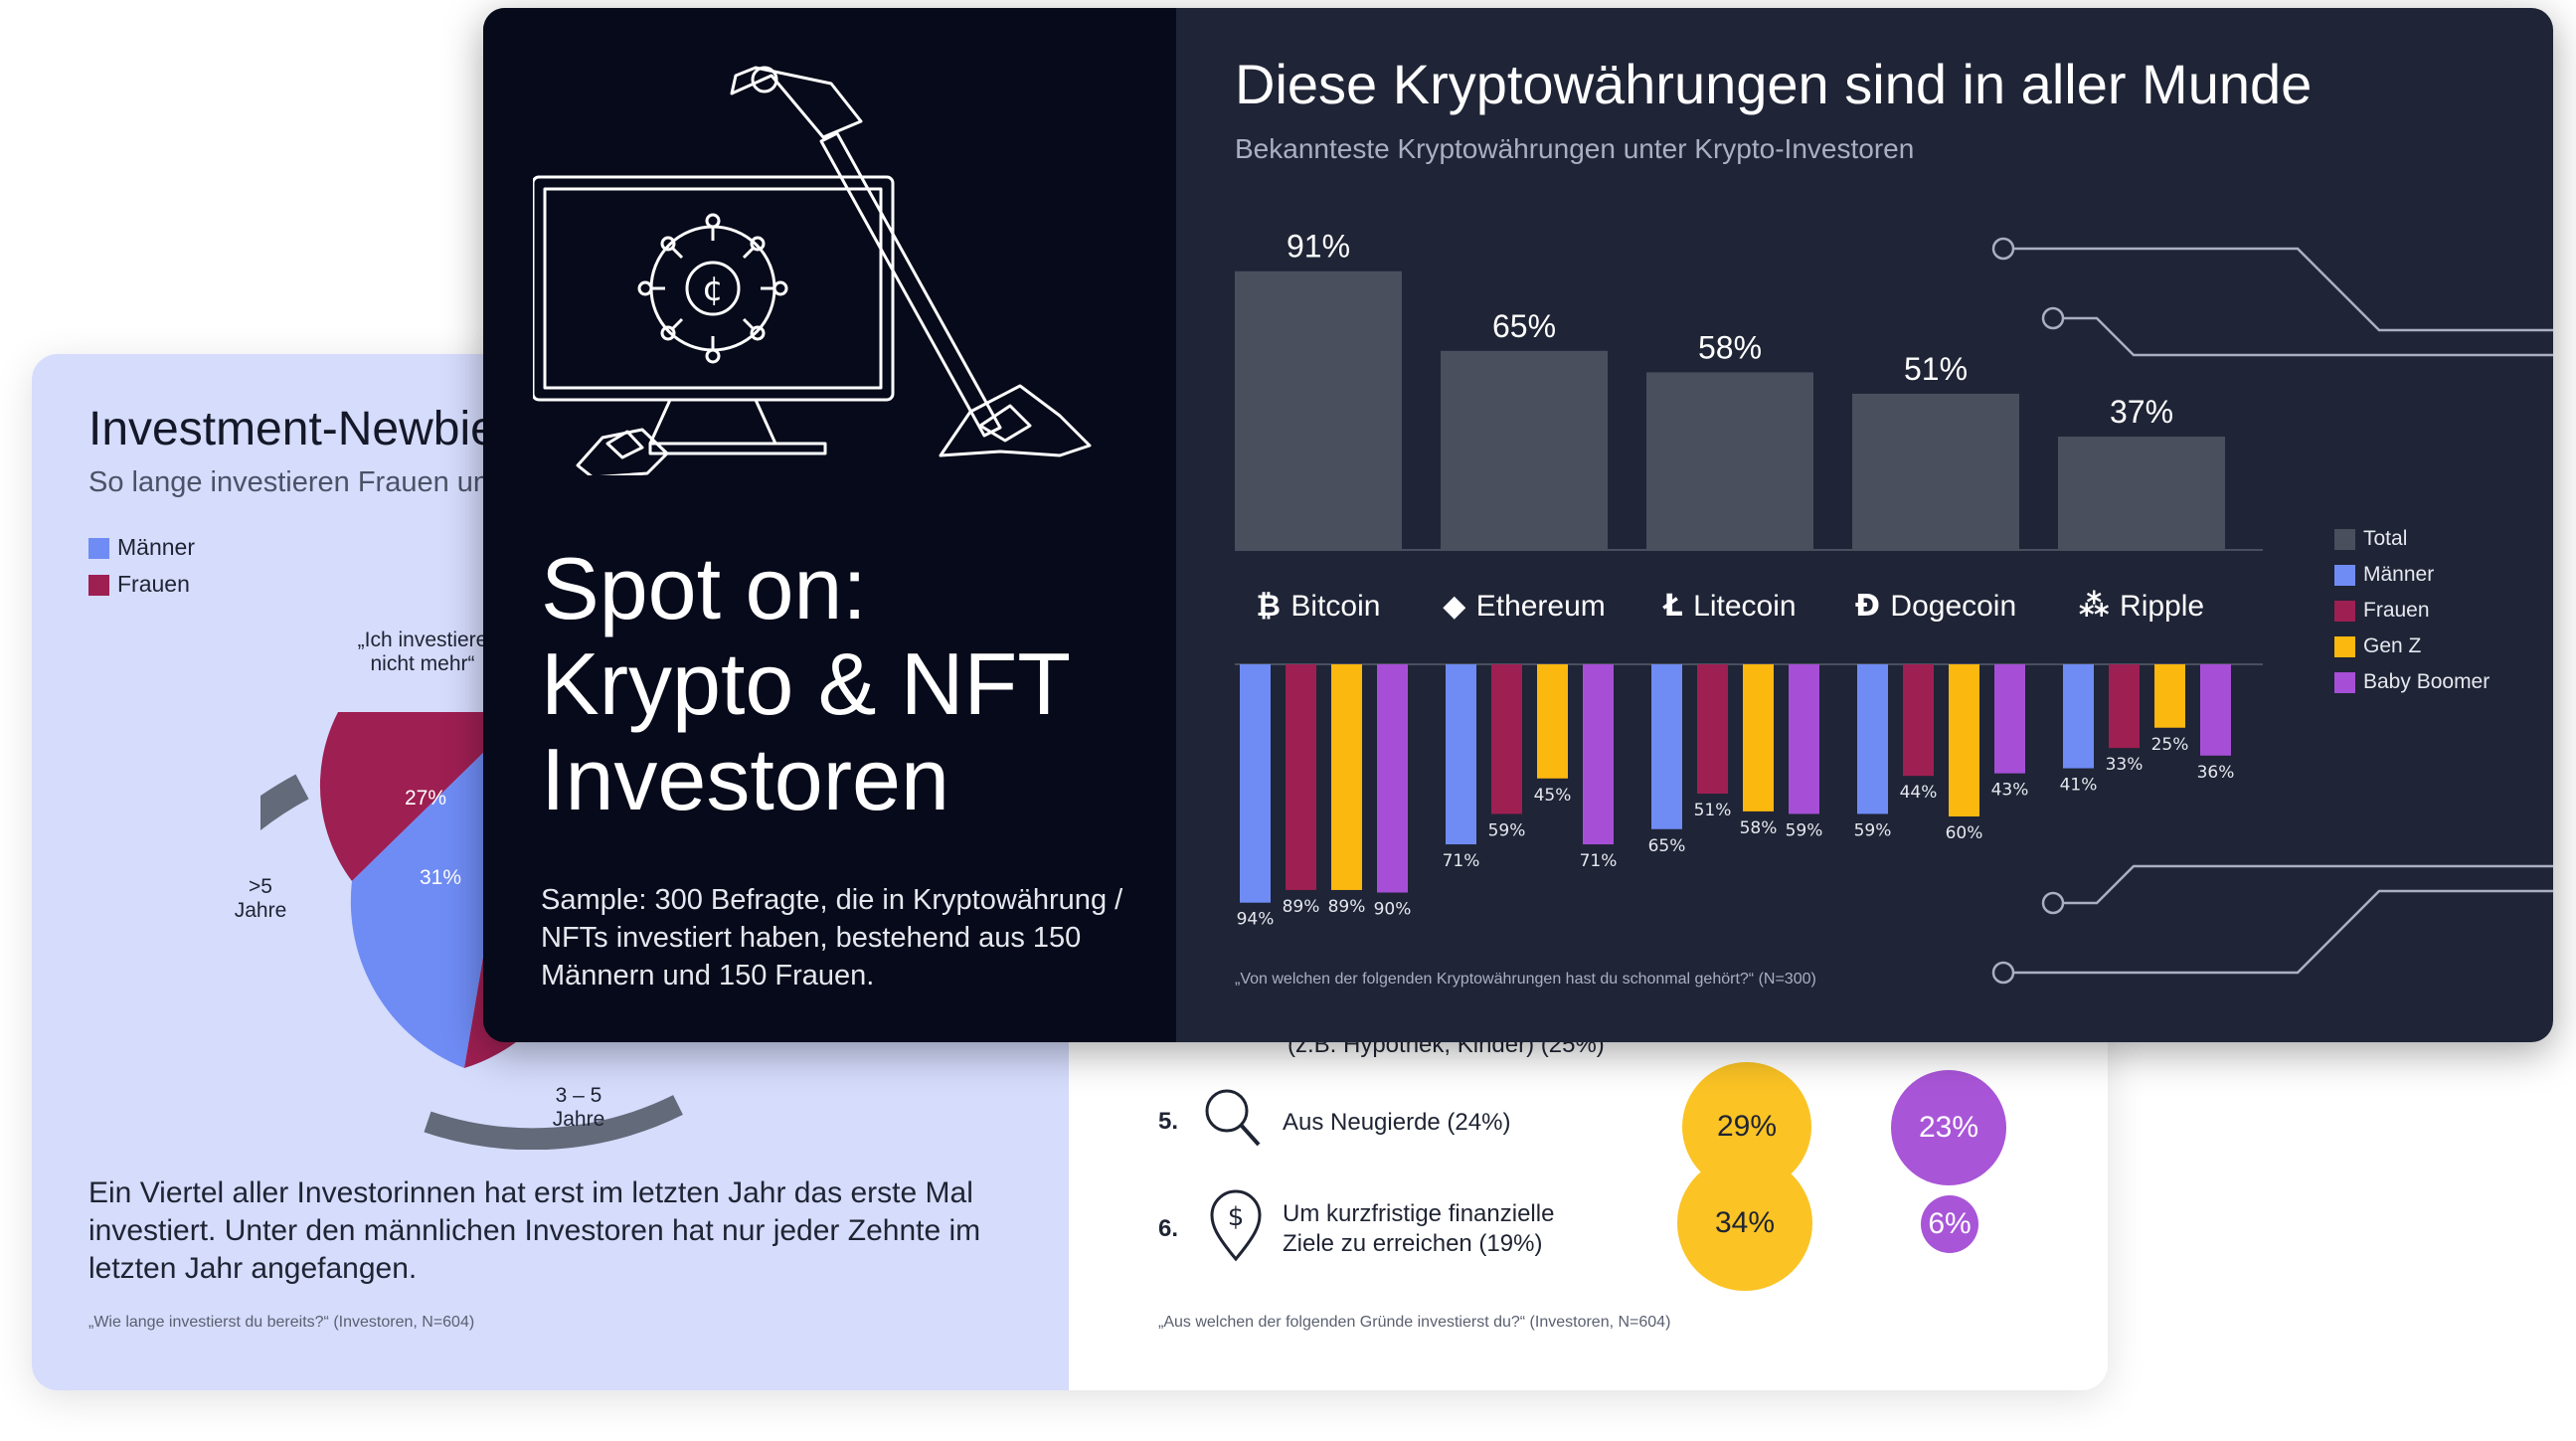  I want to click on bar-label-ripple-0: 41%, so click(2079, 786).